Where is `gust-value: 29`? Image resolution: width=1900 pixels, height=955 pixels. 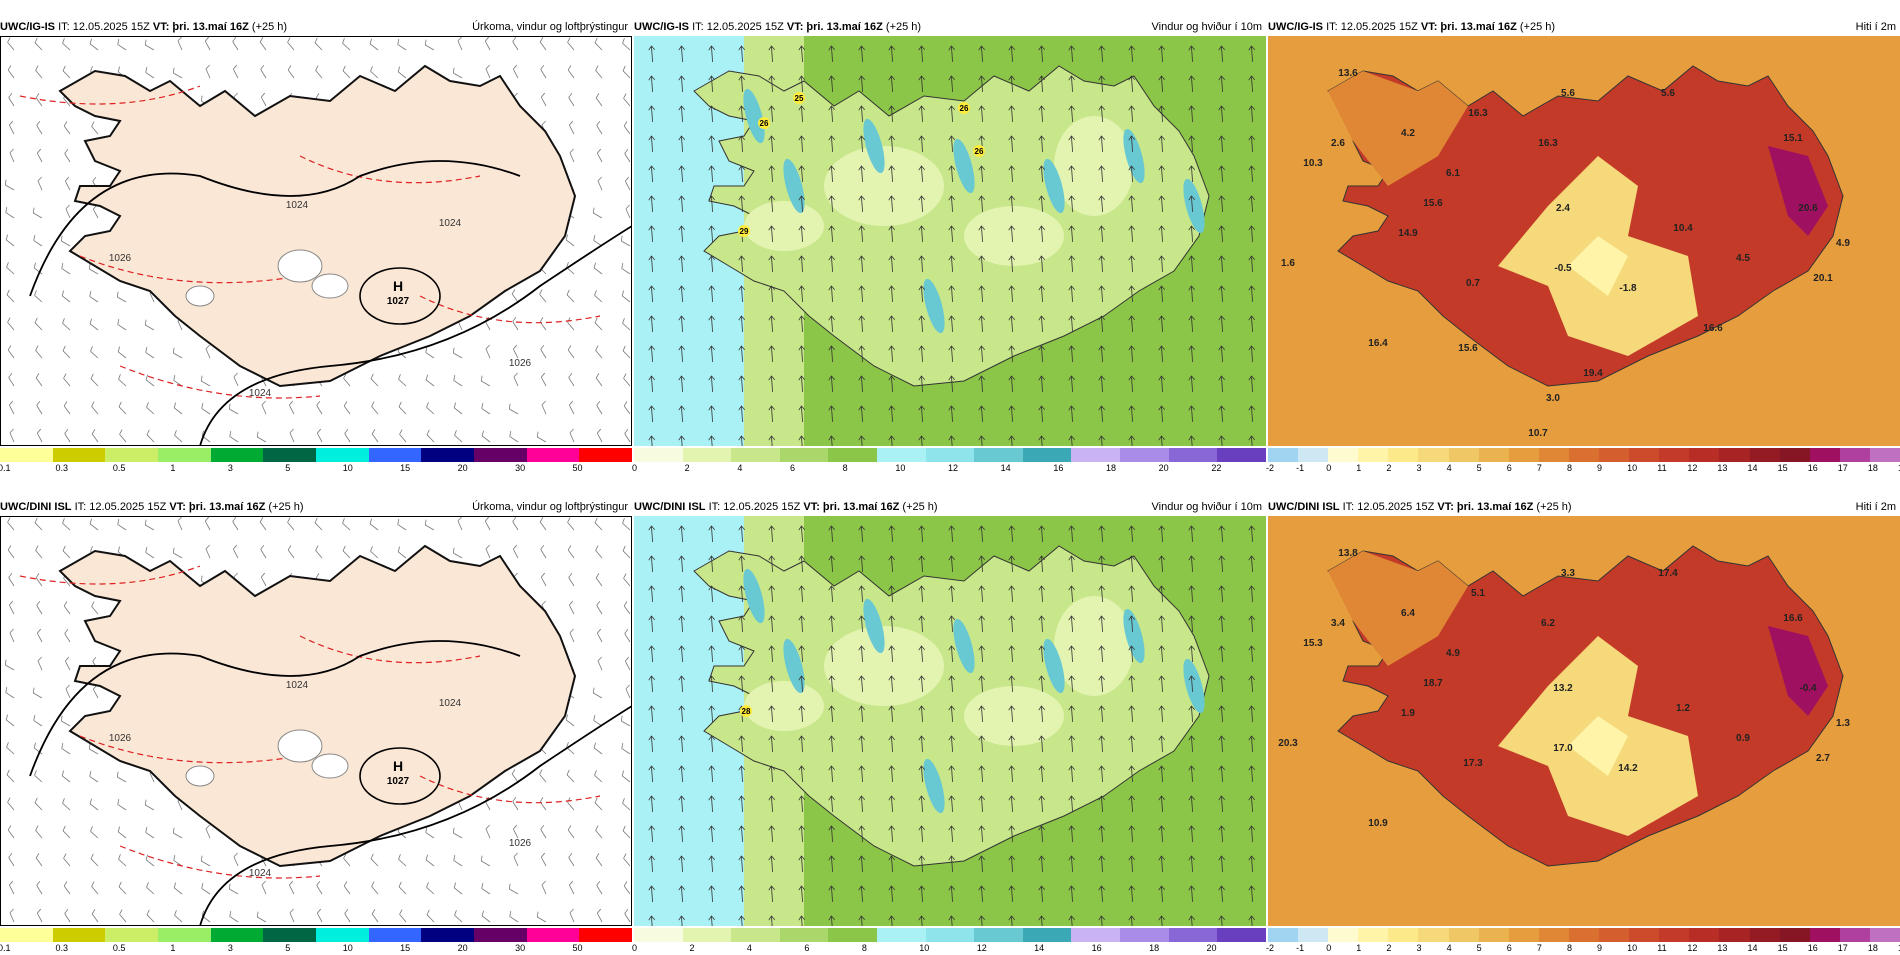 gust-value: 29 is located at coordinates (744, 231).